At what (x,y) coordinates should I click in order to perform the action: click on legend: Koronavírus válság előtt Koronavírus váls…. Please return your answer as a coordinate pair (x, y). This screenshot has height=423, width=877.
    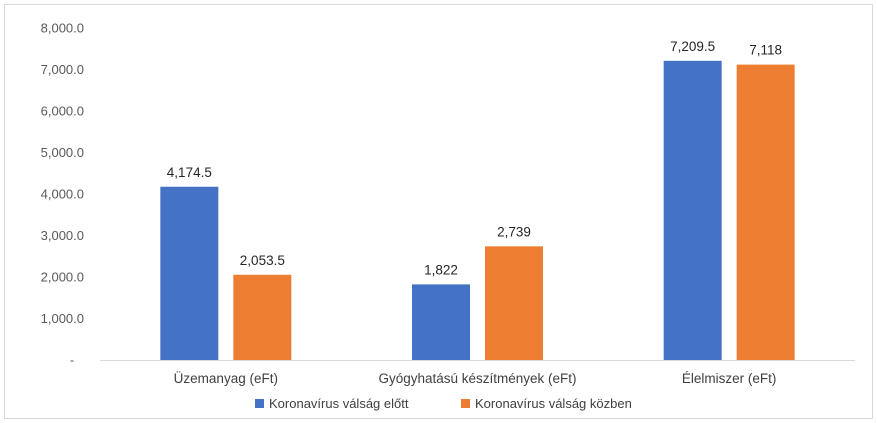
    Looking at the image, I should click on (443, 403).